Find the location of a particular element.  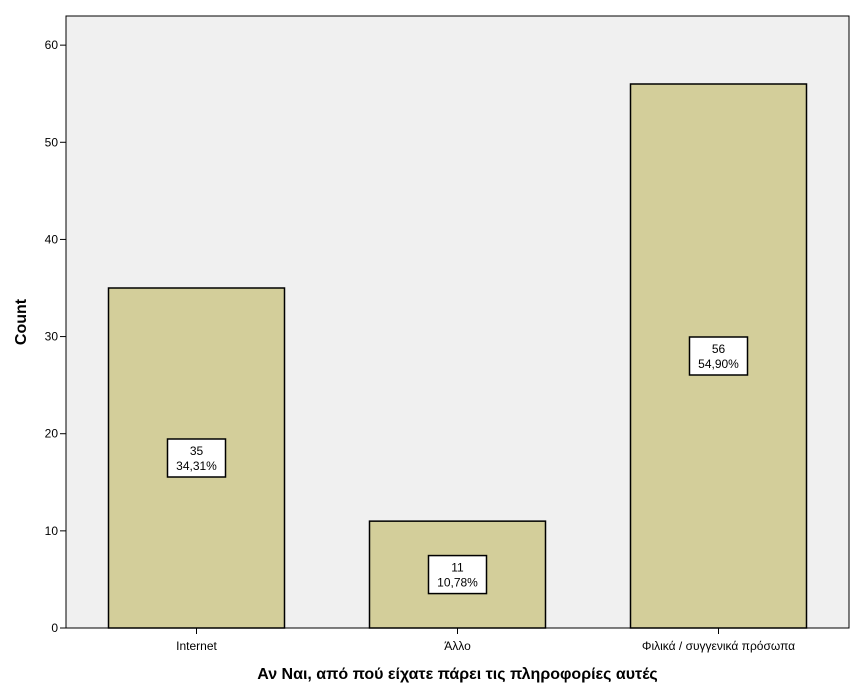

y-axis: 0 10 20 30 40 50 60 is located at coordinates (56, 325).